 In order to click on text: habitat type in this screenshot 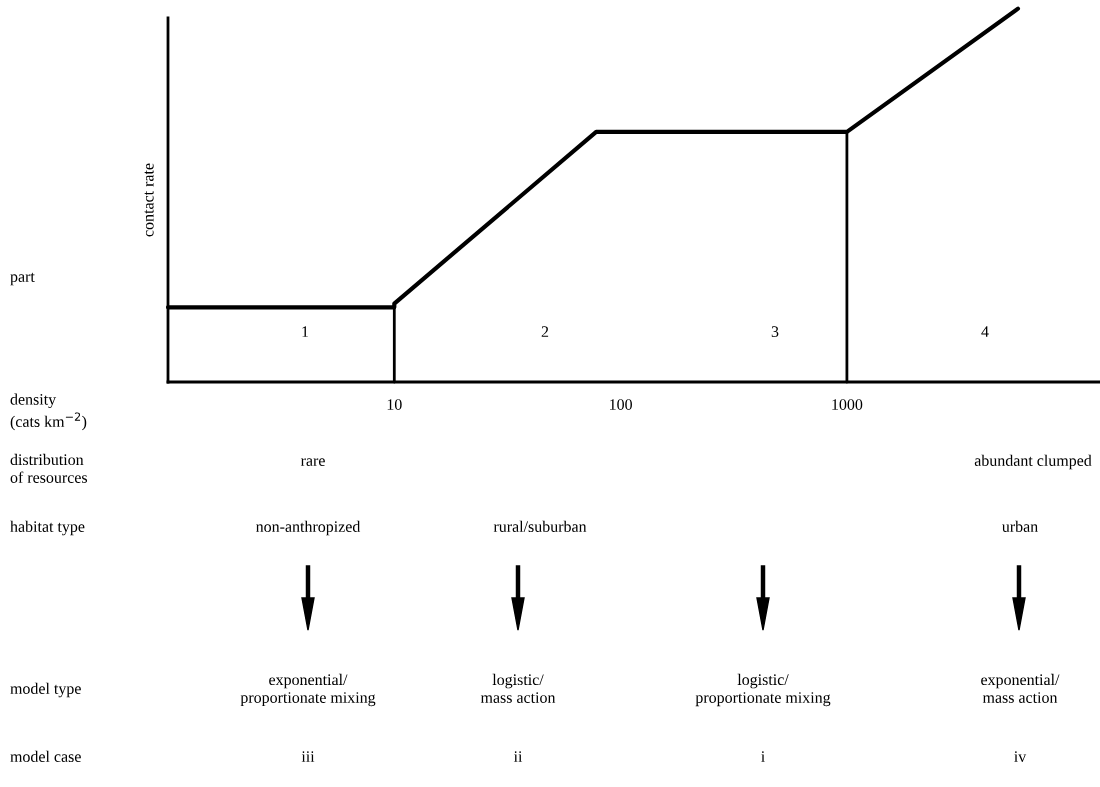, I will do `click(47, 528)`.